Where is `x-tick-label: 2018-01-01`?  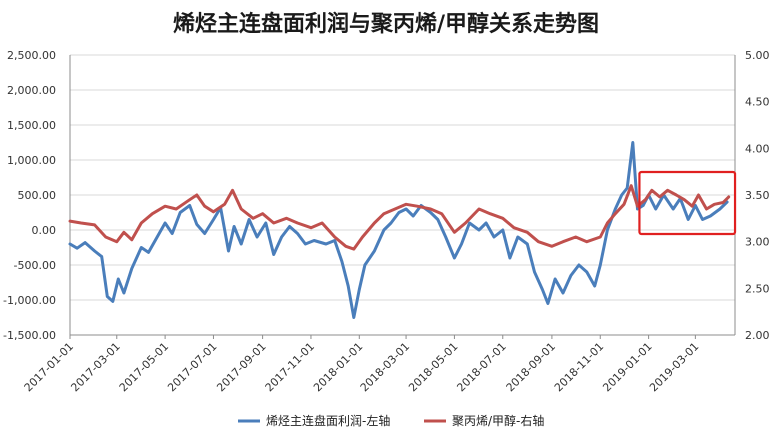 x-tick-label: 2018-01-01 is located at coordinates (338, 367).